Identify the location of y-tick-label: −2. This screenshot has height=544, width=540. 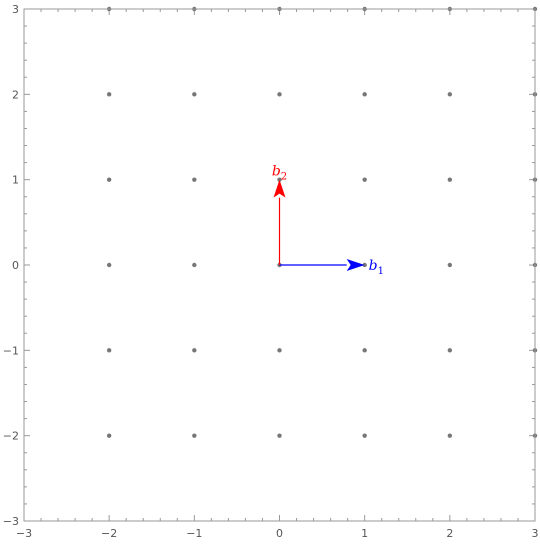
(11, 436).